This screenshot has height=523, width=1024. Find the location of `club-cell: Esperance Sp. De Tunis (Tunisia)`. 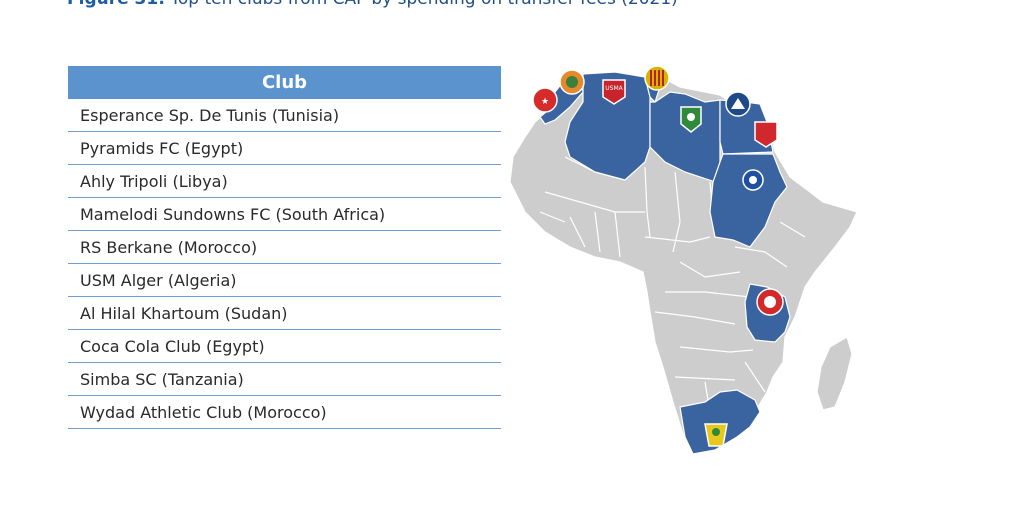

club-cell: Esperance Sp. De Tunis (Tunisia) is located at coordinates (284, 115).